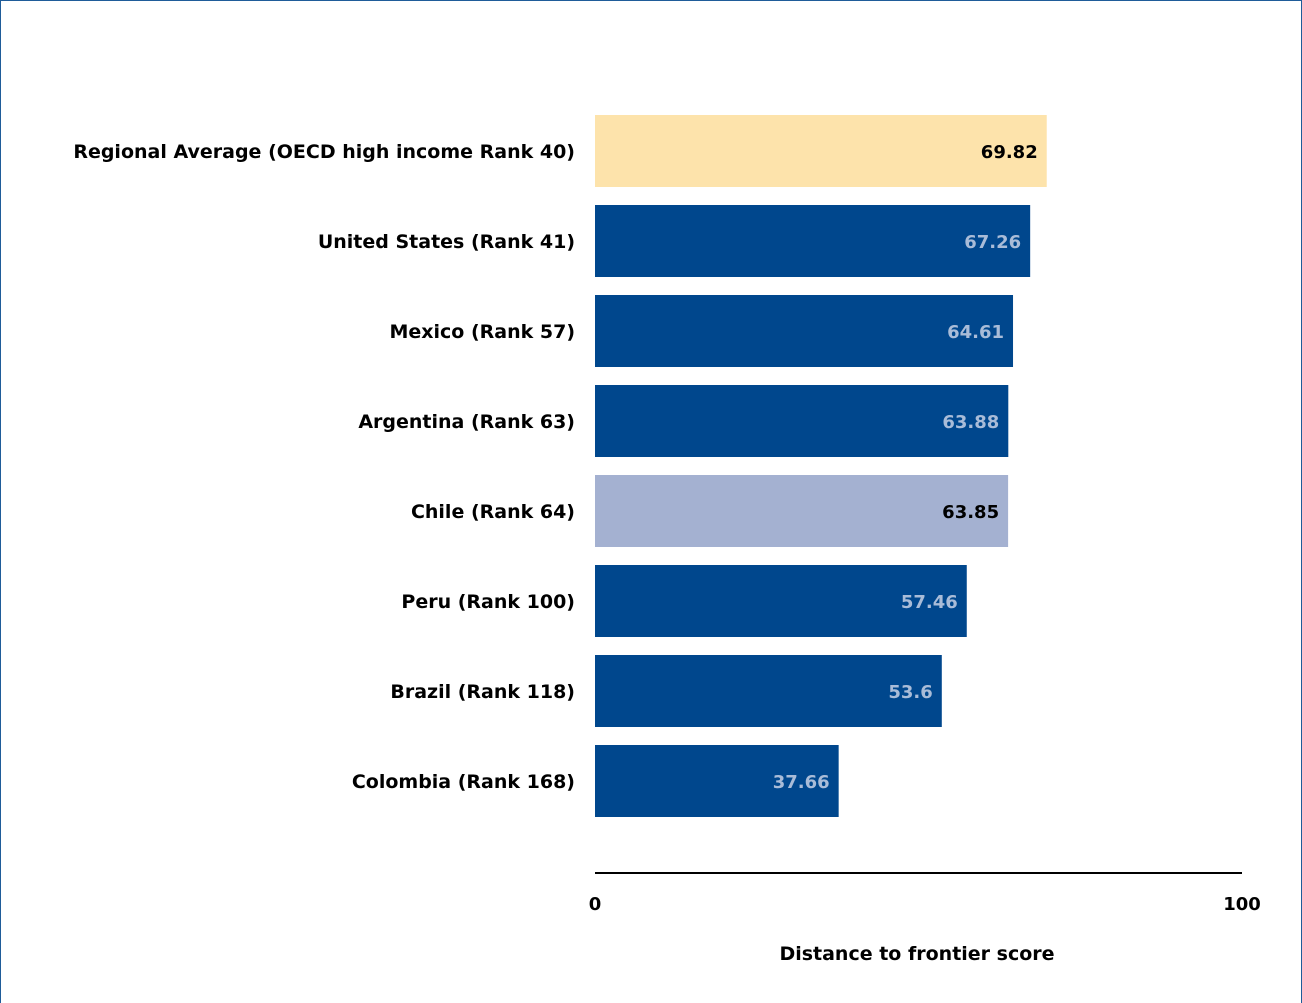 The height and width of the screenshot is (1003, 1302). I want to click on value-label-5: 57.46, so click(929, 602).